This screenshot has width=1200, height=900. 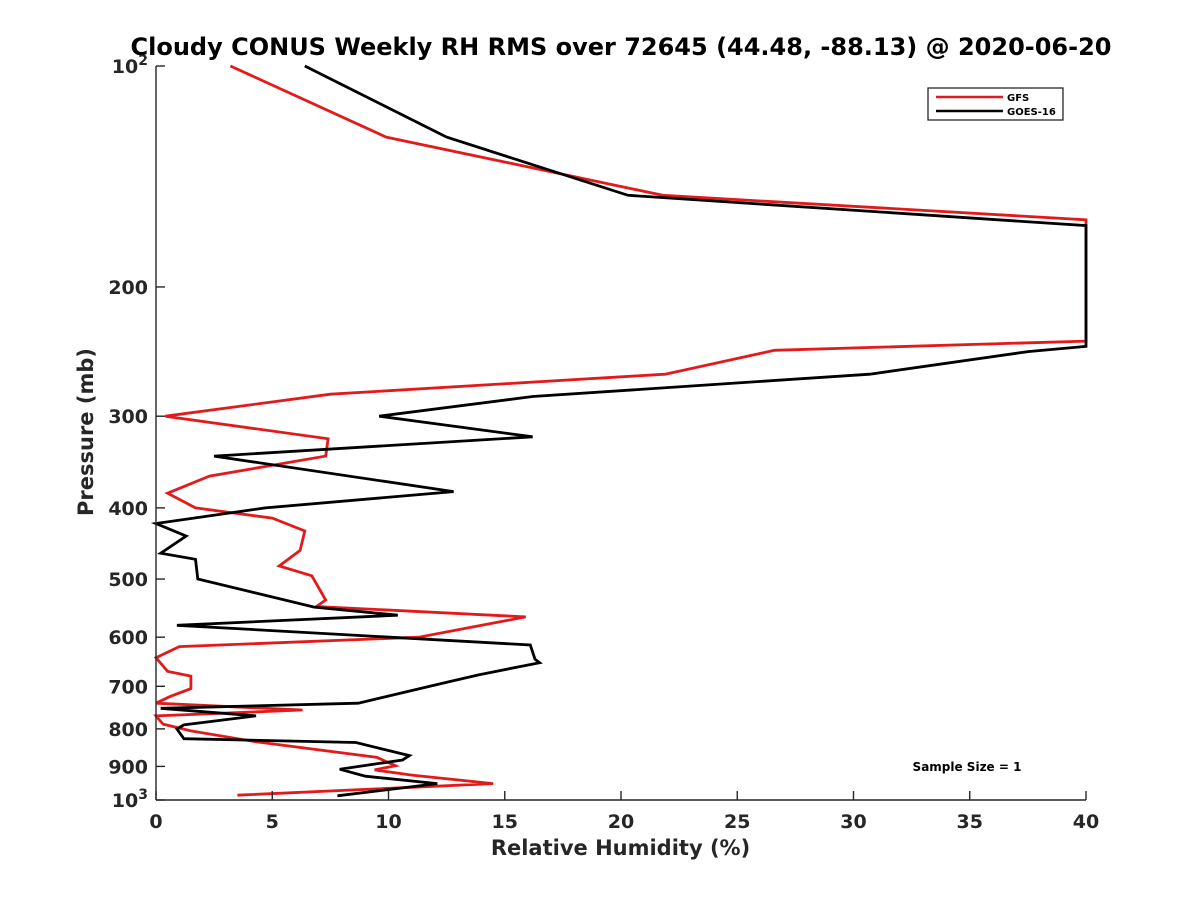 What do you see at coordinates (1031, 112) in the screenshot?
I see `legend-label-goes16: GOES-16` at bounding box center [1031, 112].